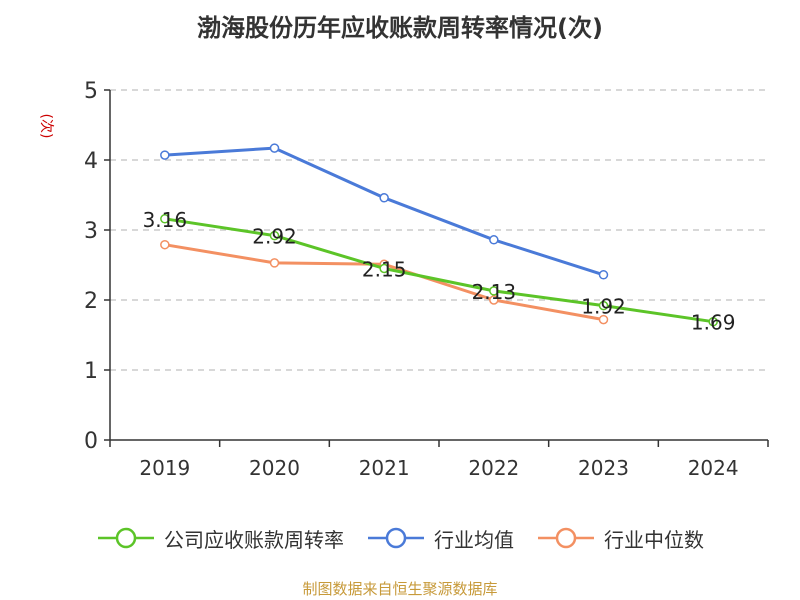 Image resolution: width=800 pixels, height=600 pixels. I want to click on data-label: 2.92, so click(274, 237).